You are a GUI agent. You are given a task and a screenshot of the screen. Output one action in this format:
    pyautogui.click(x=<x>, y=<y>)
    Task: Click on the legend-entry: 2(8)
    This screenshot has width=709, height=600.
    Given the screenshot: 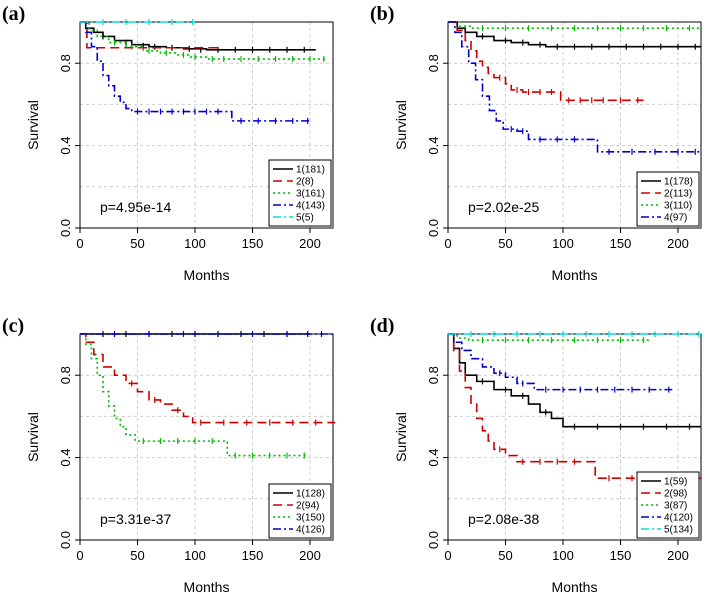 What is the action you would take?
    pyautogui.click(x=305, y=182)
    